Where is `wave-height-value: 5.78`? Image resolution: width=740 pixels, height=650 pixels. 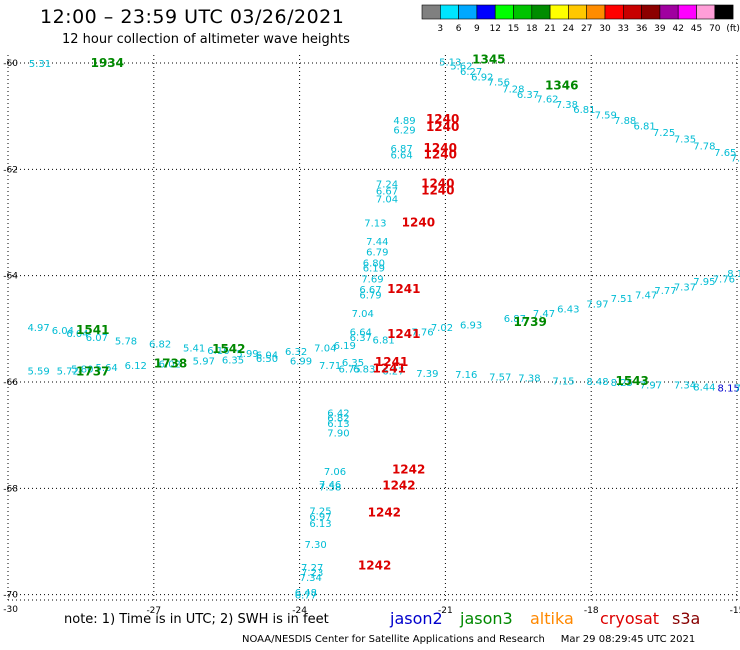 wave-height-value: 5.78 is located at coordinates (126, 342).